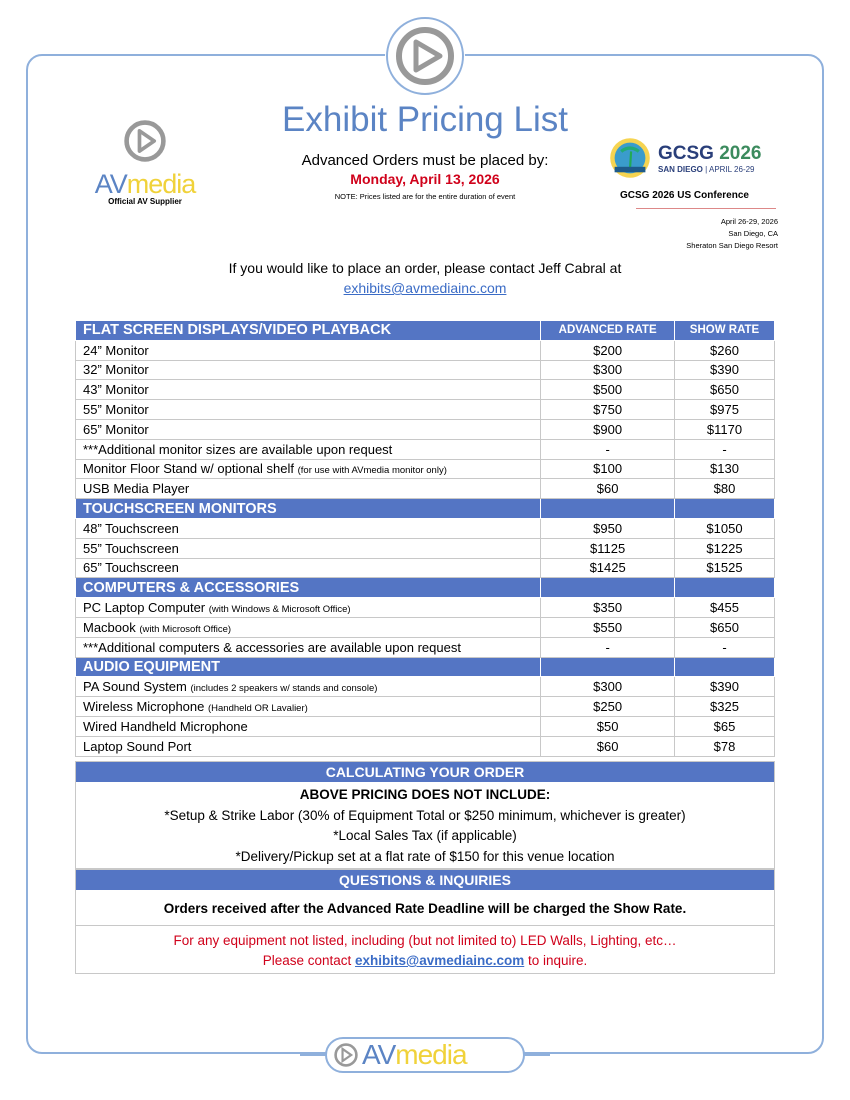  Describe the element at coordinates (608, 687) in the screenshot. I see `advanced-rate: $300` at that location.